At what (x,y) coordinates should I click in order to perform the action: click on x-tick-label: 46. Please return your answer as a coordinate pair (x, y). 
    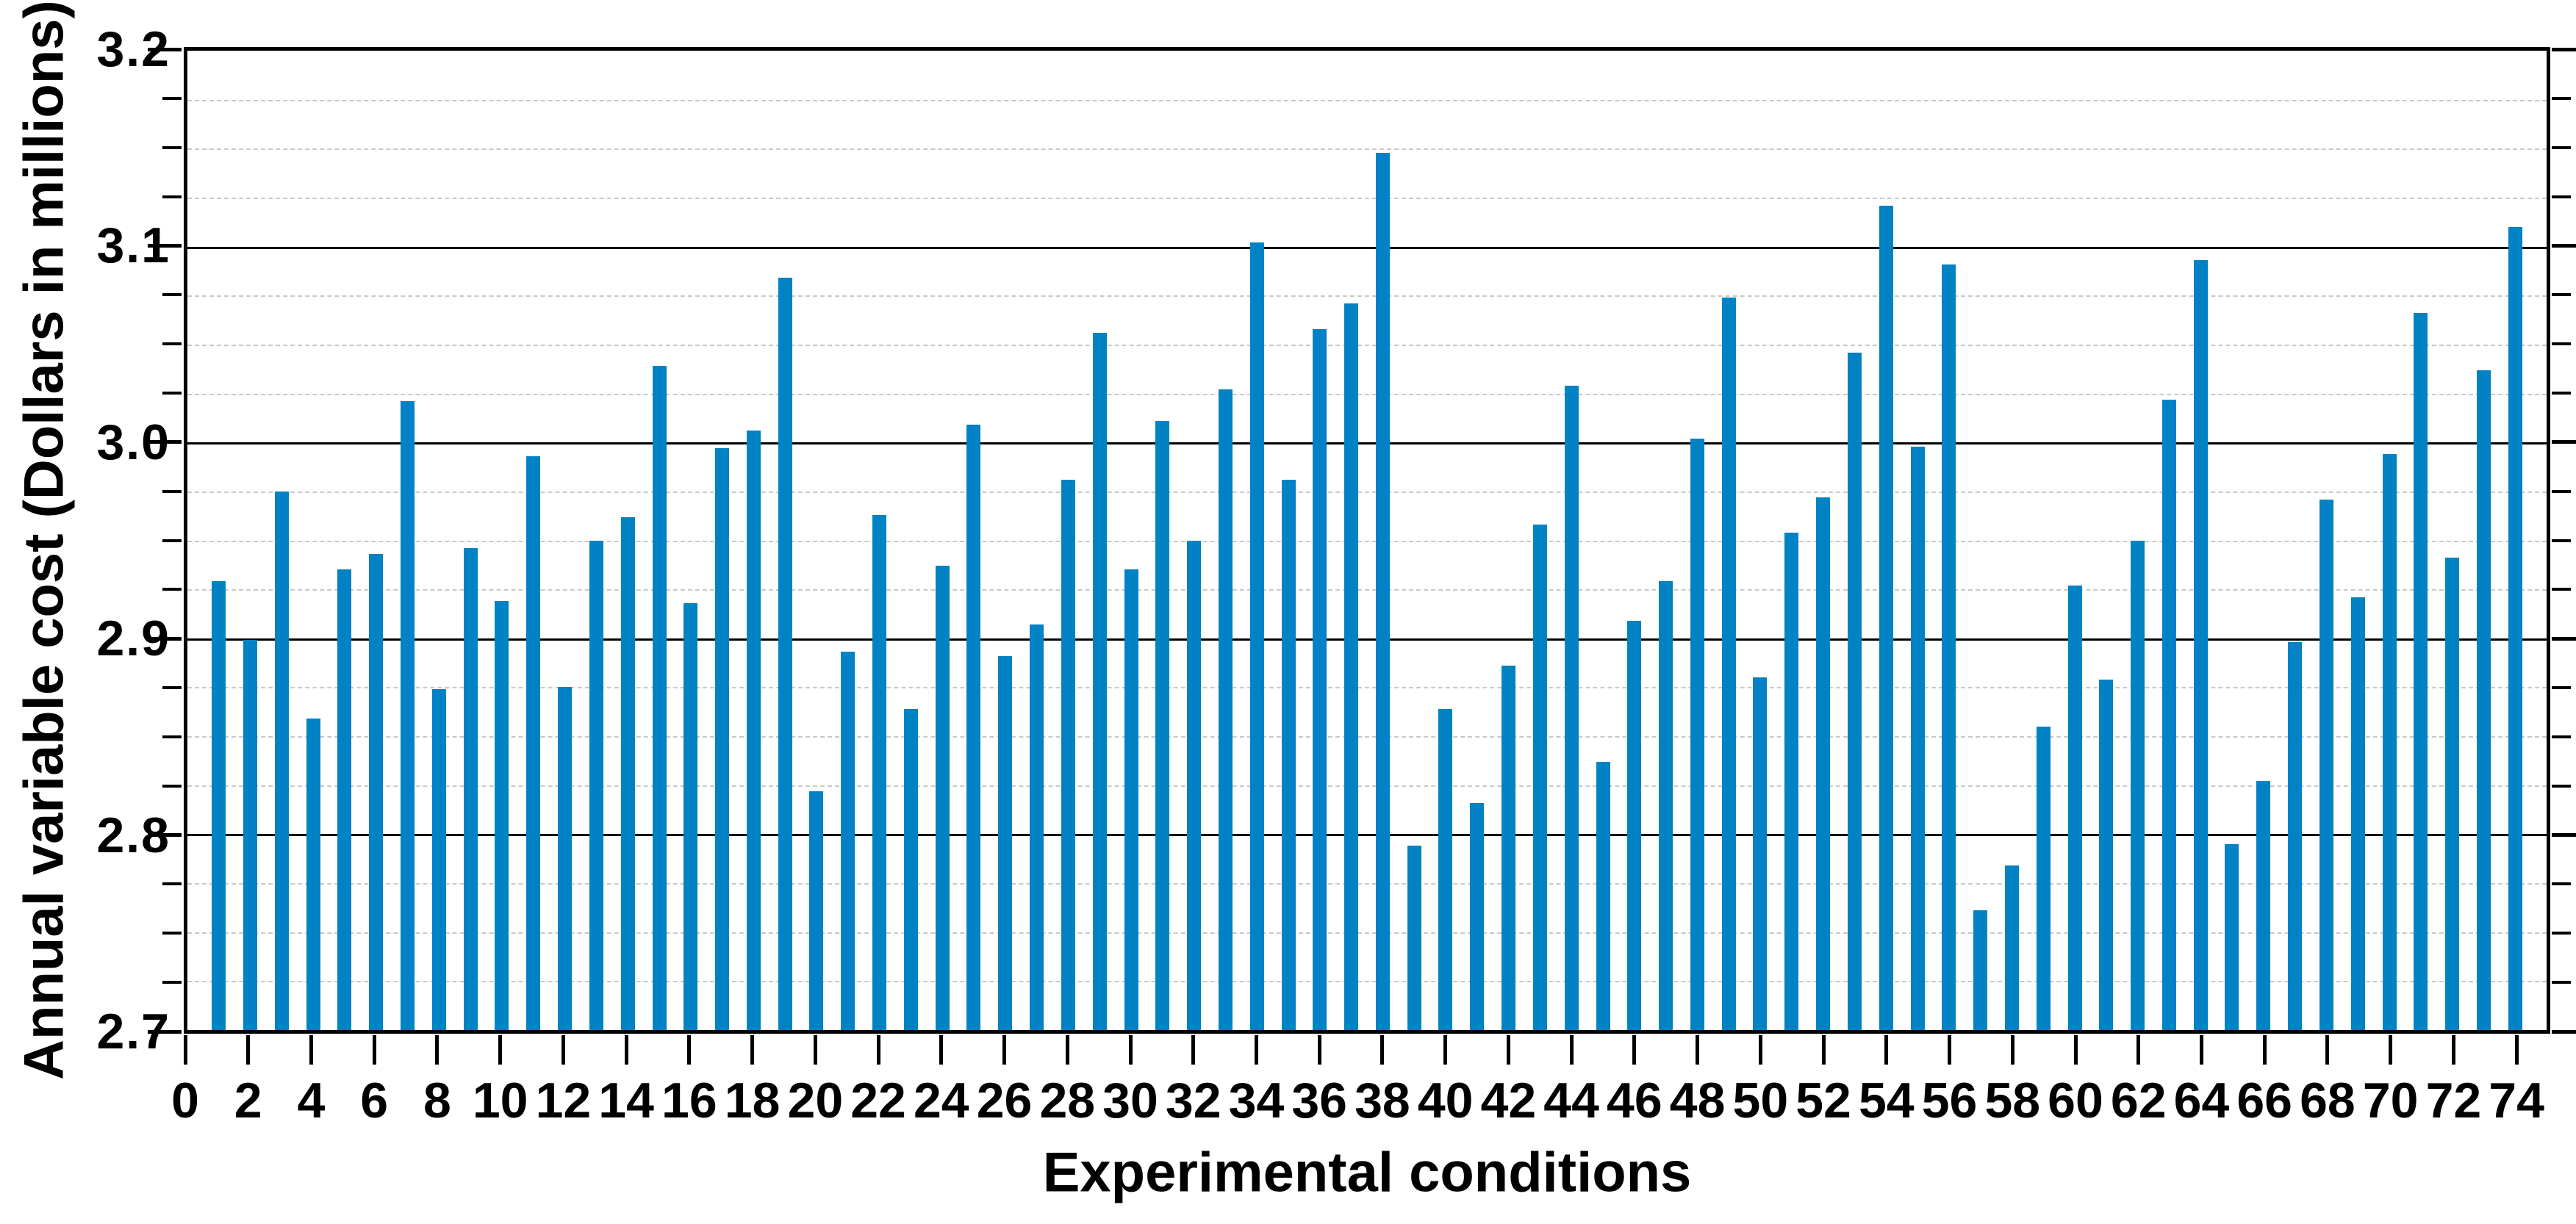
    Looking at the image, I should click on (1635, 1100).